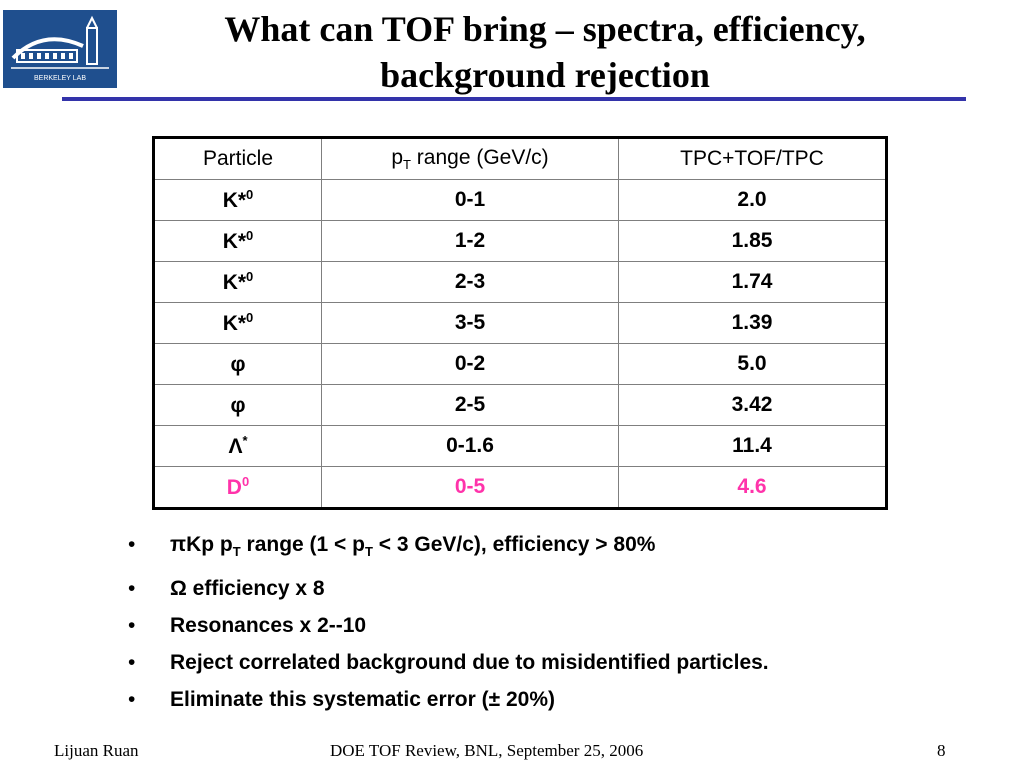 The image size is (1024, 768). What do you see at coordinates (752, 364) in the screenshot?
I see `ratio-cell: 5.0` at bounding box center [752, 364].